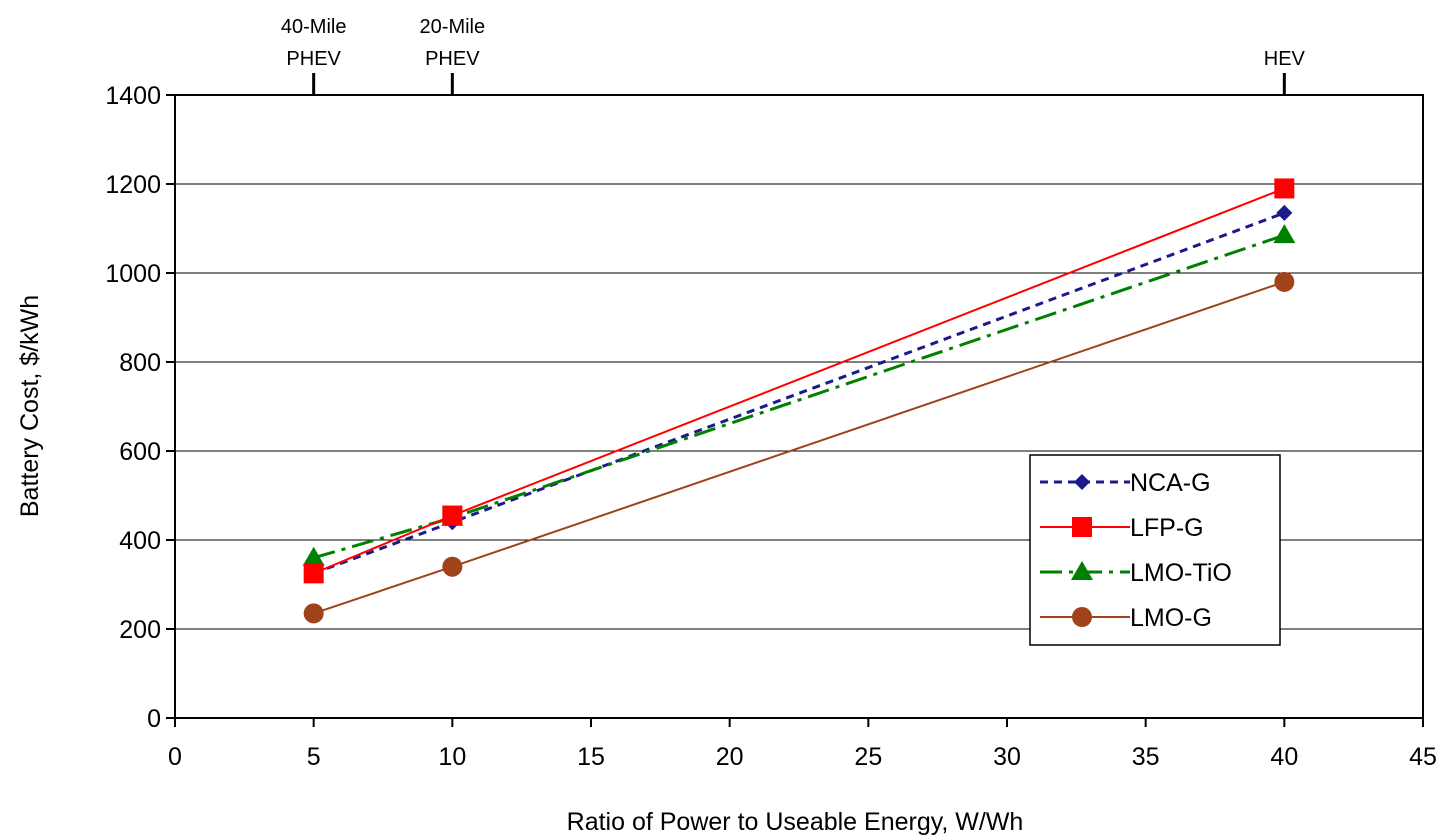 The image size is (1445, 839). I want to click on y-tick-label: 1200, so click(133, 185).